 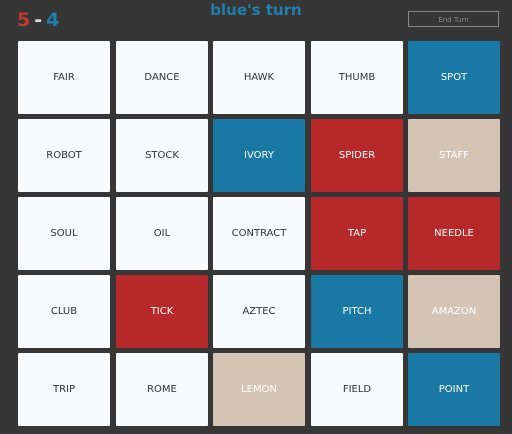 What do you see at coordinates (357, 77) in the screenshot?
I see `card: THUMB` at bounding box center [357, 77].